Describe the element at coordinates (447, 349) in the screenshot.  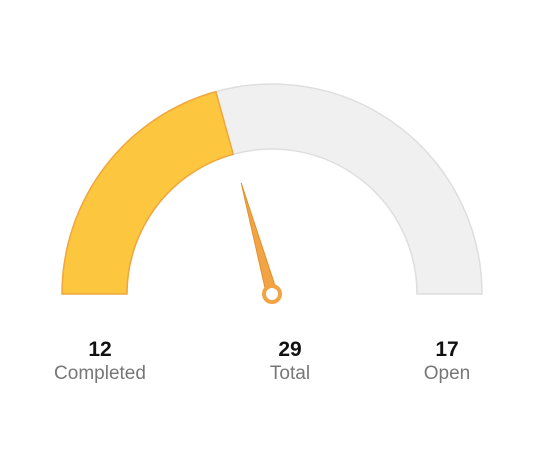
I see `stat-open-value: 17` at that location.